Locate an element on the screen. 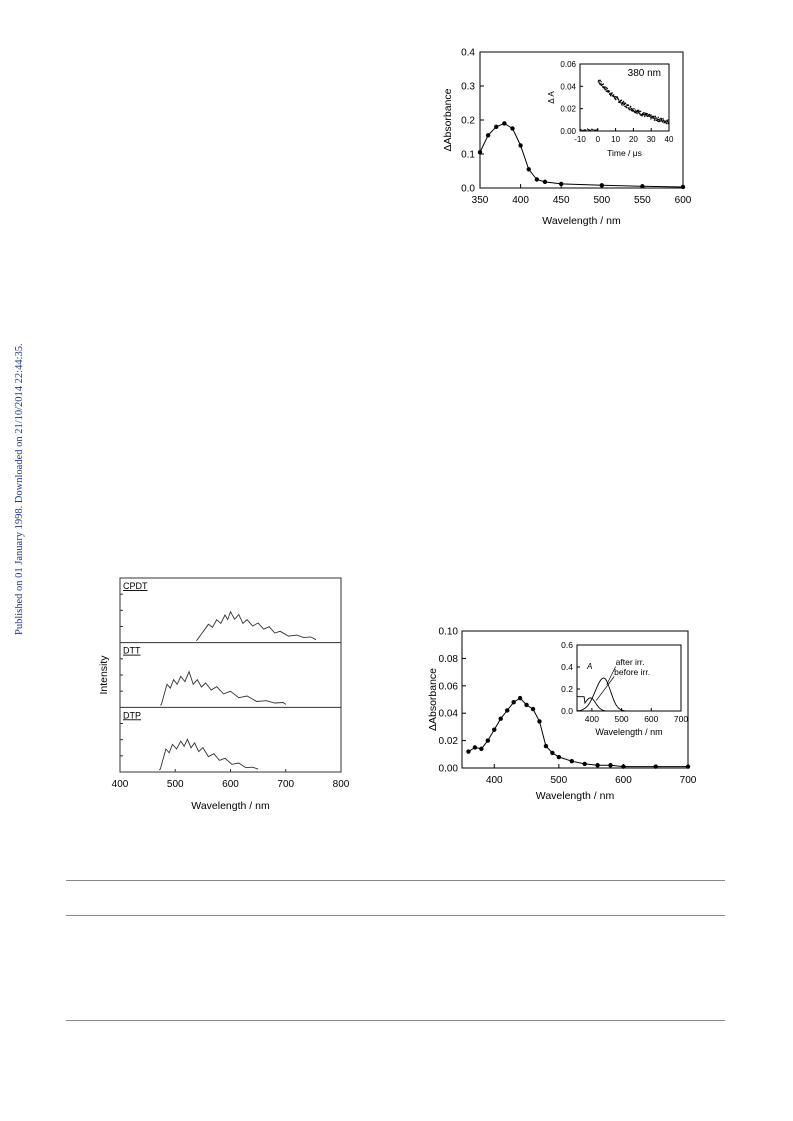 This screenshot has height=1121, width=793. inset-x-tick-label: 700 is located at coordinates (681, 719).